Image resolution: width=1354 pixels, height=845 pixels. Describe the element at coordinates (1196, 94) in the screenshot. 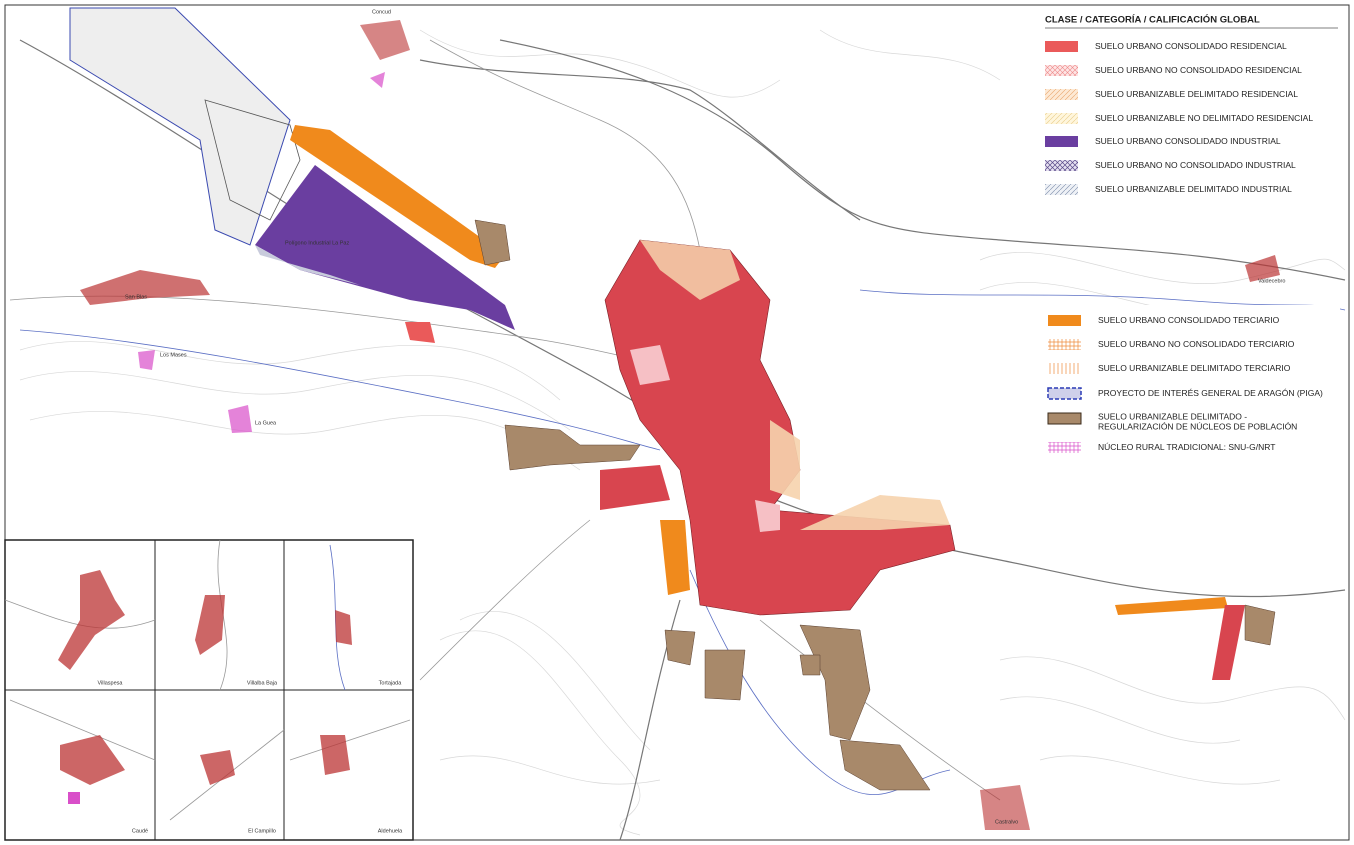

I see `legend-label: SUELO URBANIZABLE DELIMITADO RESIDENCIAL` at that location.